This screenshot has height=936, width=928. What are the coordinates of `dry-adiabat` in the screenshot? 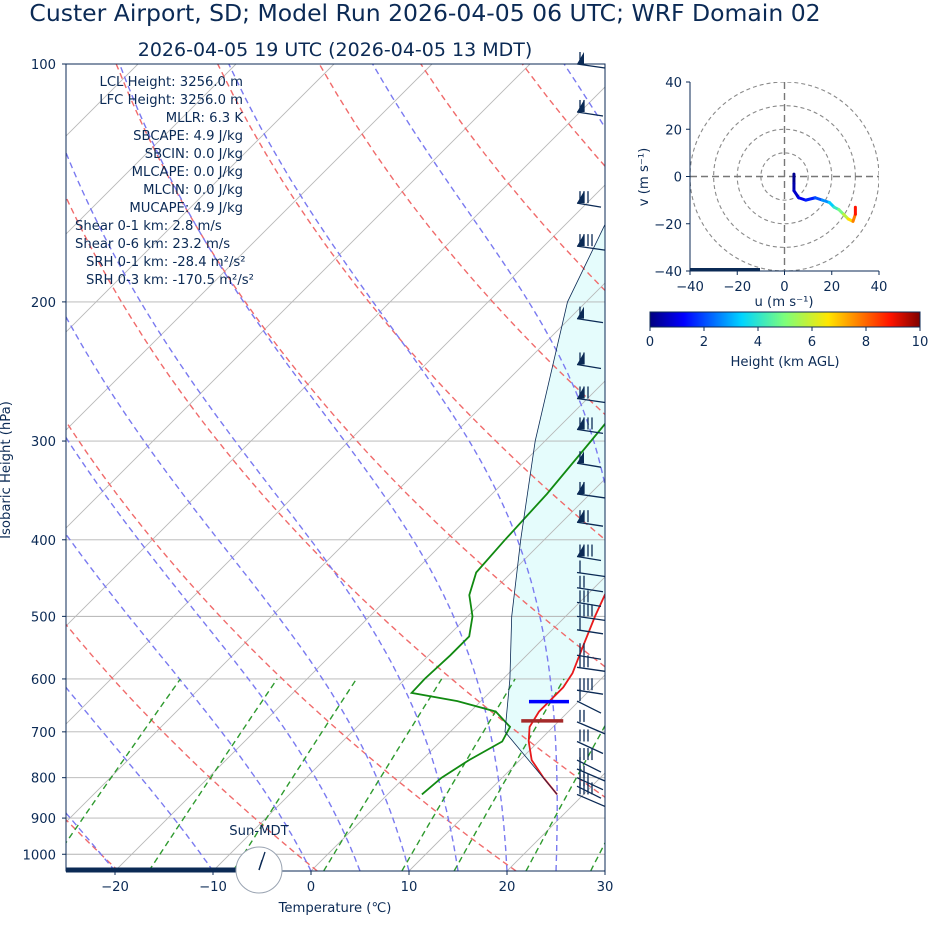 It's located at (461, 240).